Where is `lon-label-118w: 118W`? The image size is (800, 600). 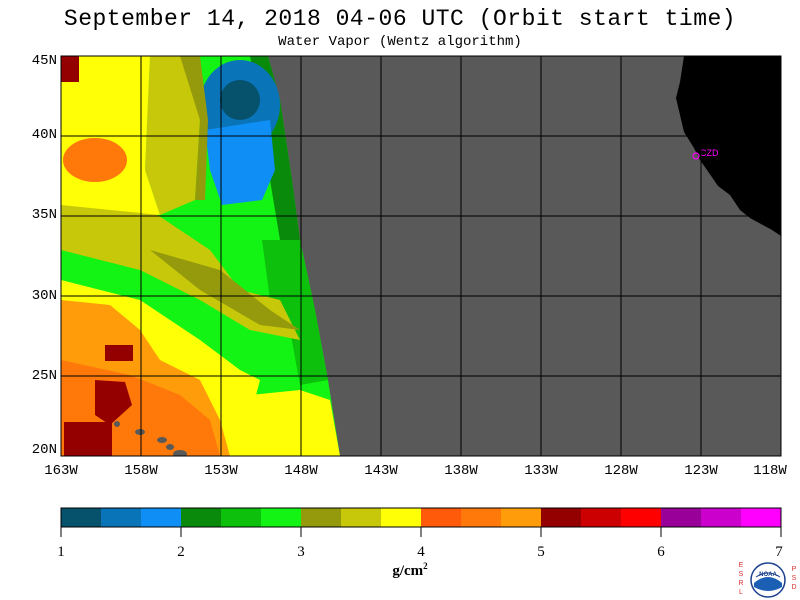 lon-label-118w: 118W is located at coordinates (770, 471).